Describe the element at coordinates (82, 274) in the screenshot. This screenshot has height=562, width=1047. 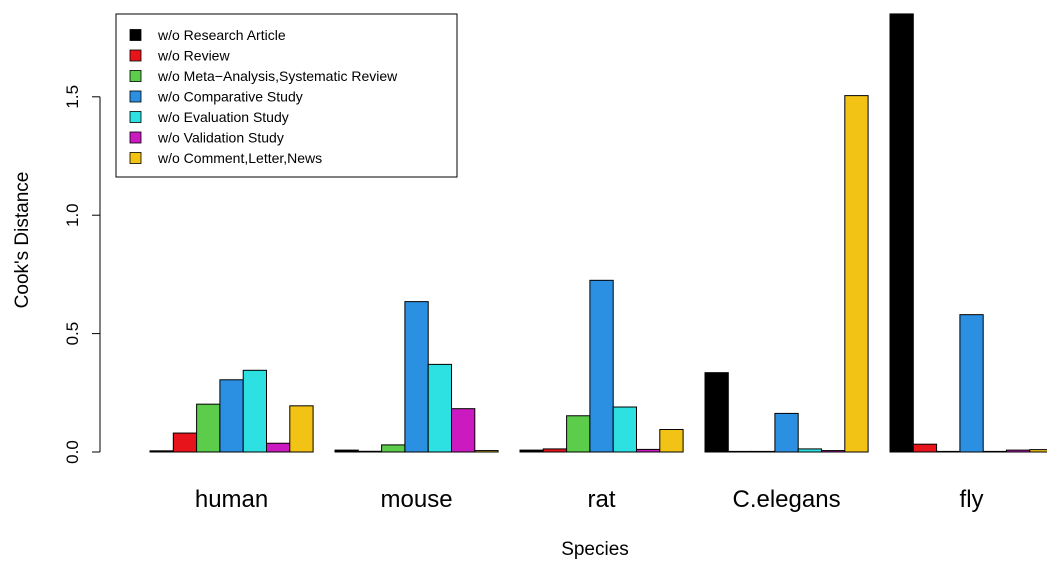
I see `y-axis: 0.0 0.5 1.0 1.5` at that location.